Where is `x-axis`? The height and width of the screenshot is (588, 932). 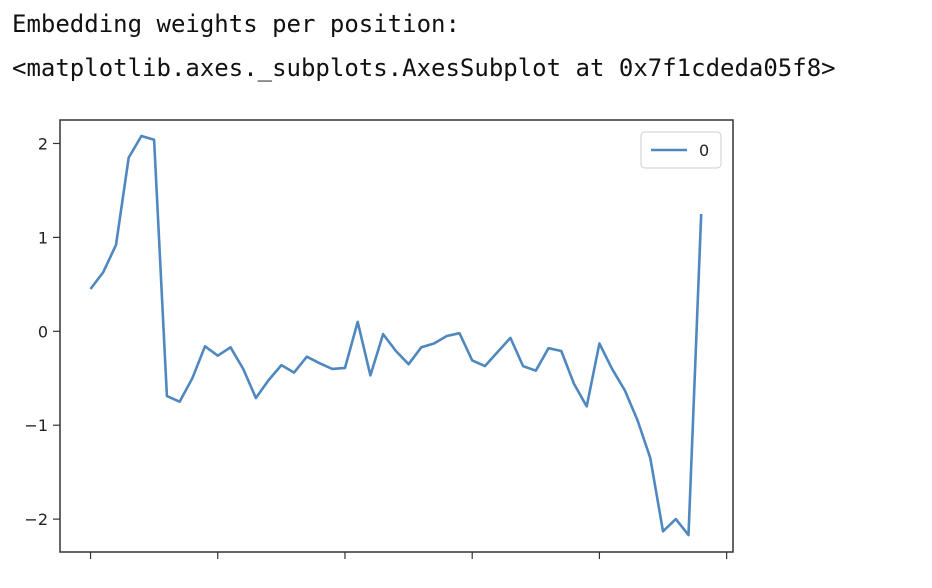
x-axis is located at coordinates (408, 555).